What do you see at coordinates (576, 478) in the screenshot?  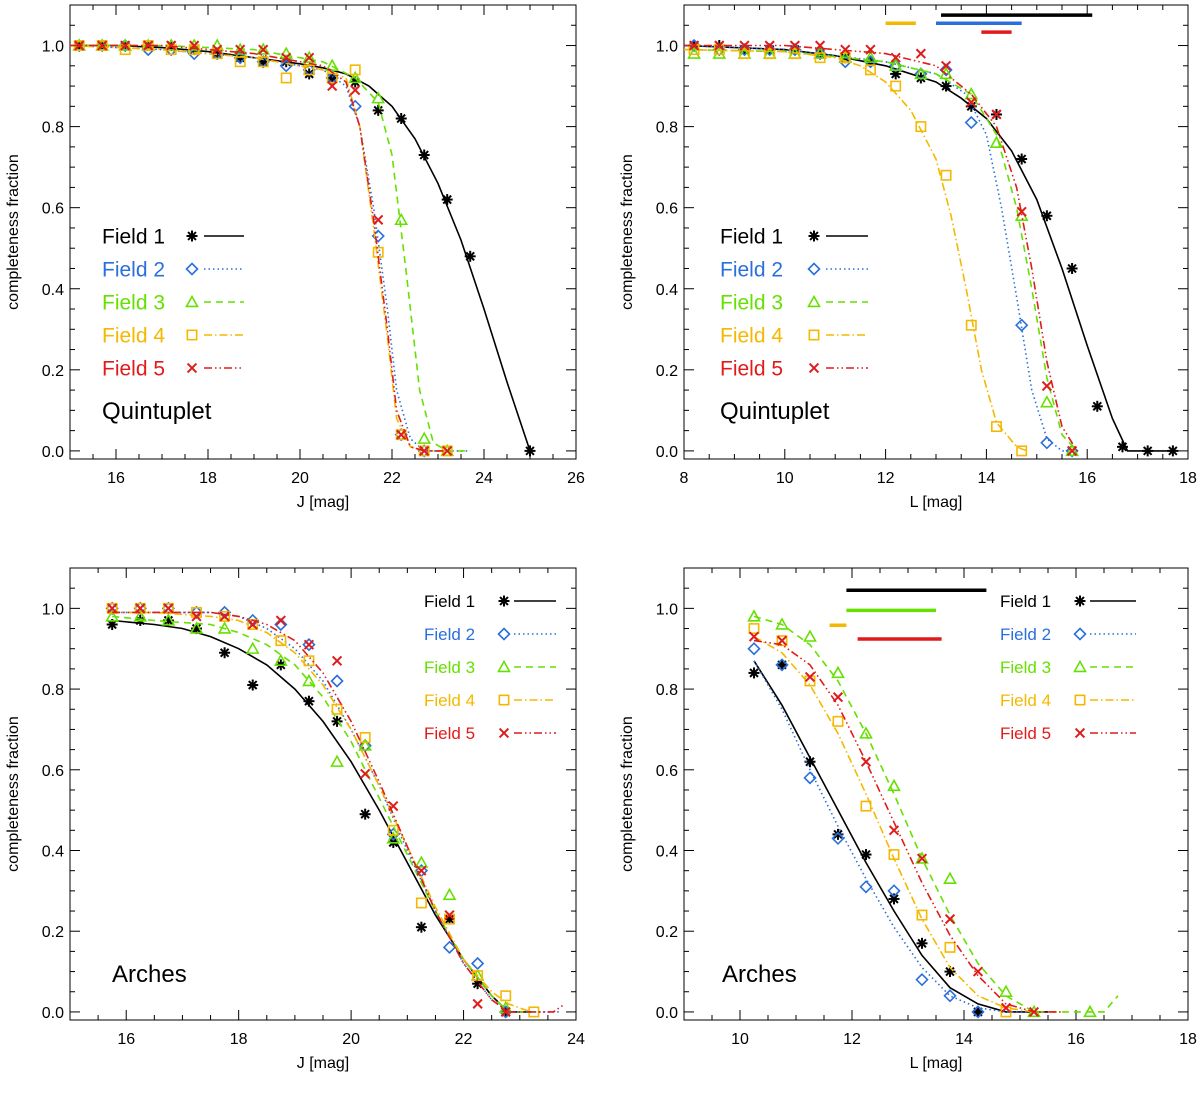 I see `x-tick-label: 26` at bounding box center [576, 478].